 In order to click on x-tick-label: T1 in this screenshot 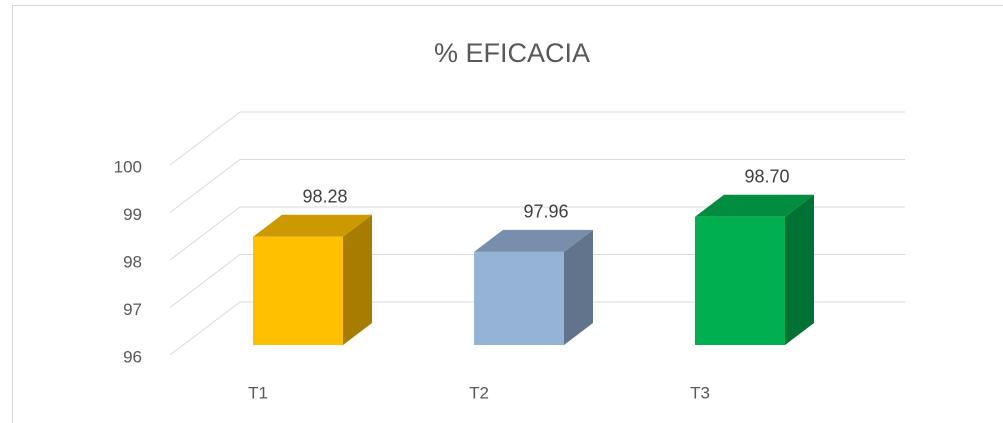, I will do `click(258, 392)`.